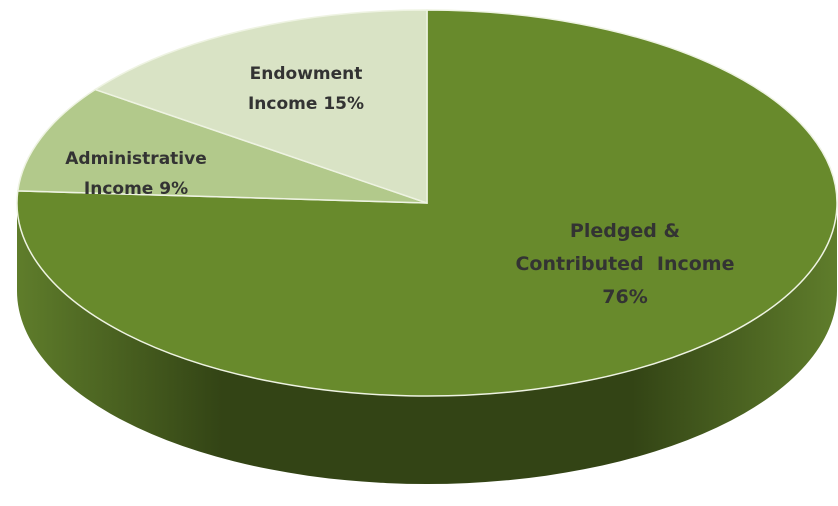 This screenshot has width=838, height=506. Describe the element at coordinates (625, 231) in the screenshot. I see `slice-label-line: Pledged &` at that location.